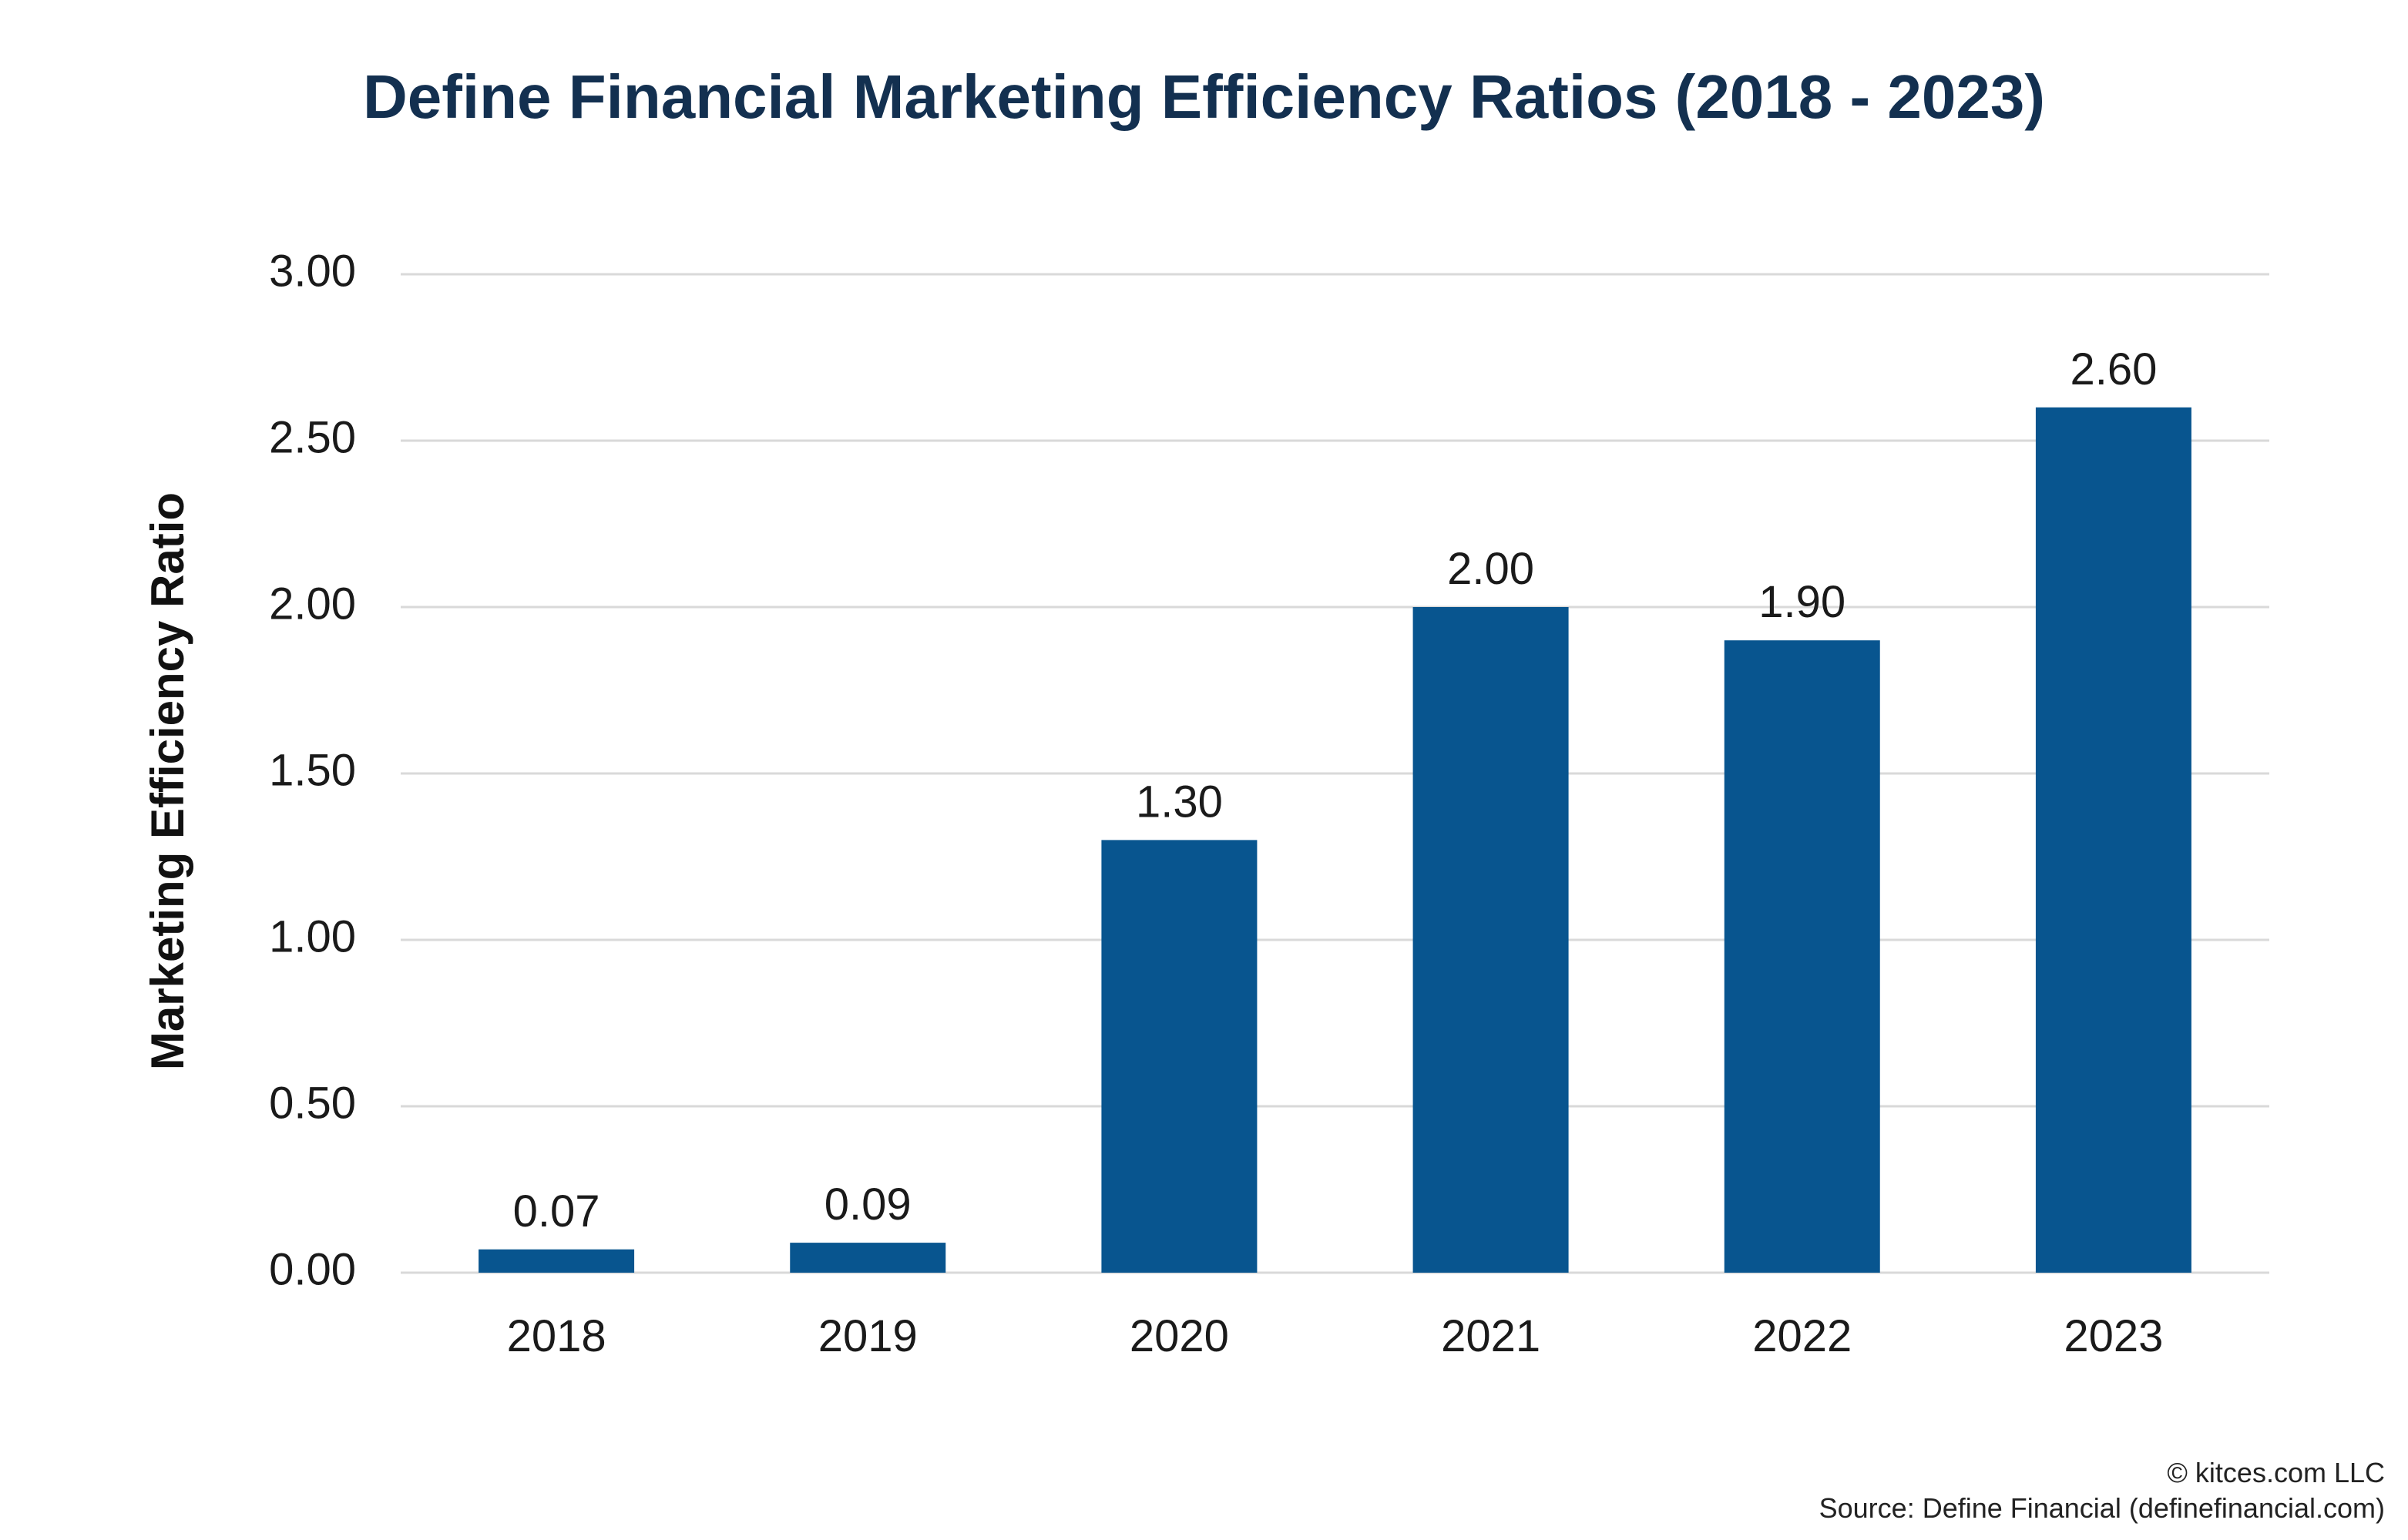  Describe the element at coordinates (312, 437) in the screenshot. I see `y-tick-label: 2.50` at that location.